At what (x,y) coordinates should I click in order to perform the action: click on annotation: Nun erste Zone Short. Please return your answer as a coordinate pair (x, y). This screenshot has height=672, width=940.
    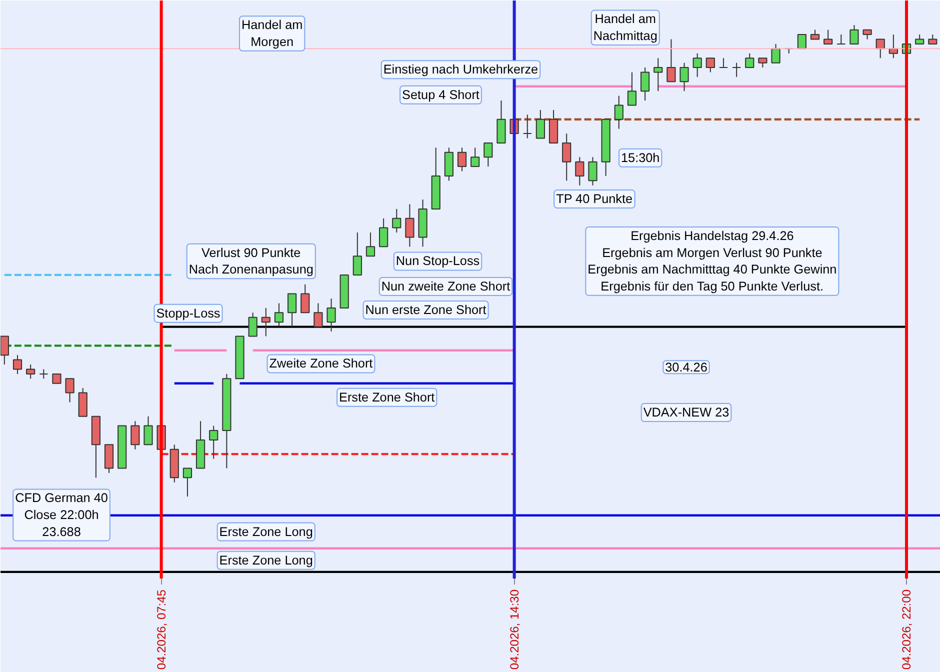
    Looking at the image, I should click on (426, 309).